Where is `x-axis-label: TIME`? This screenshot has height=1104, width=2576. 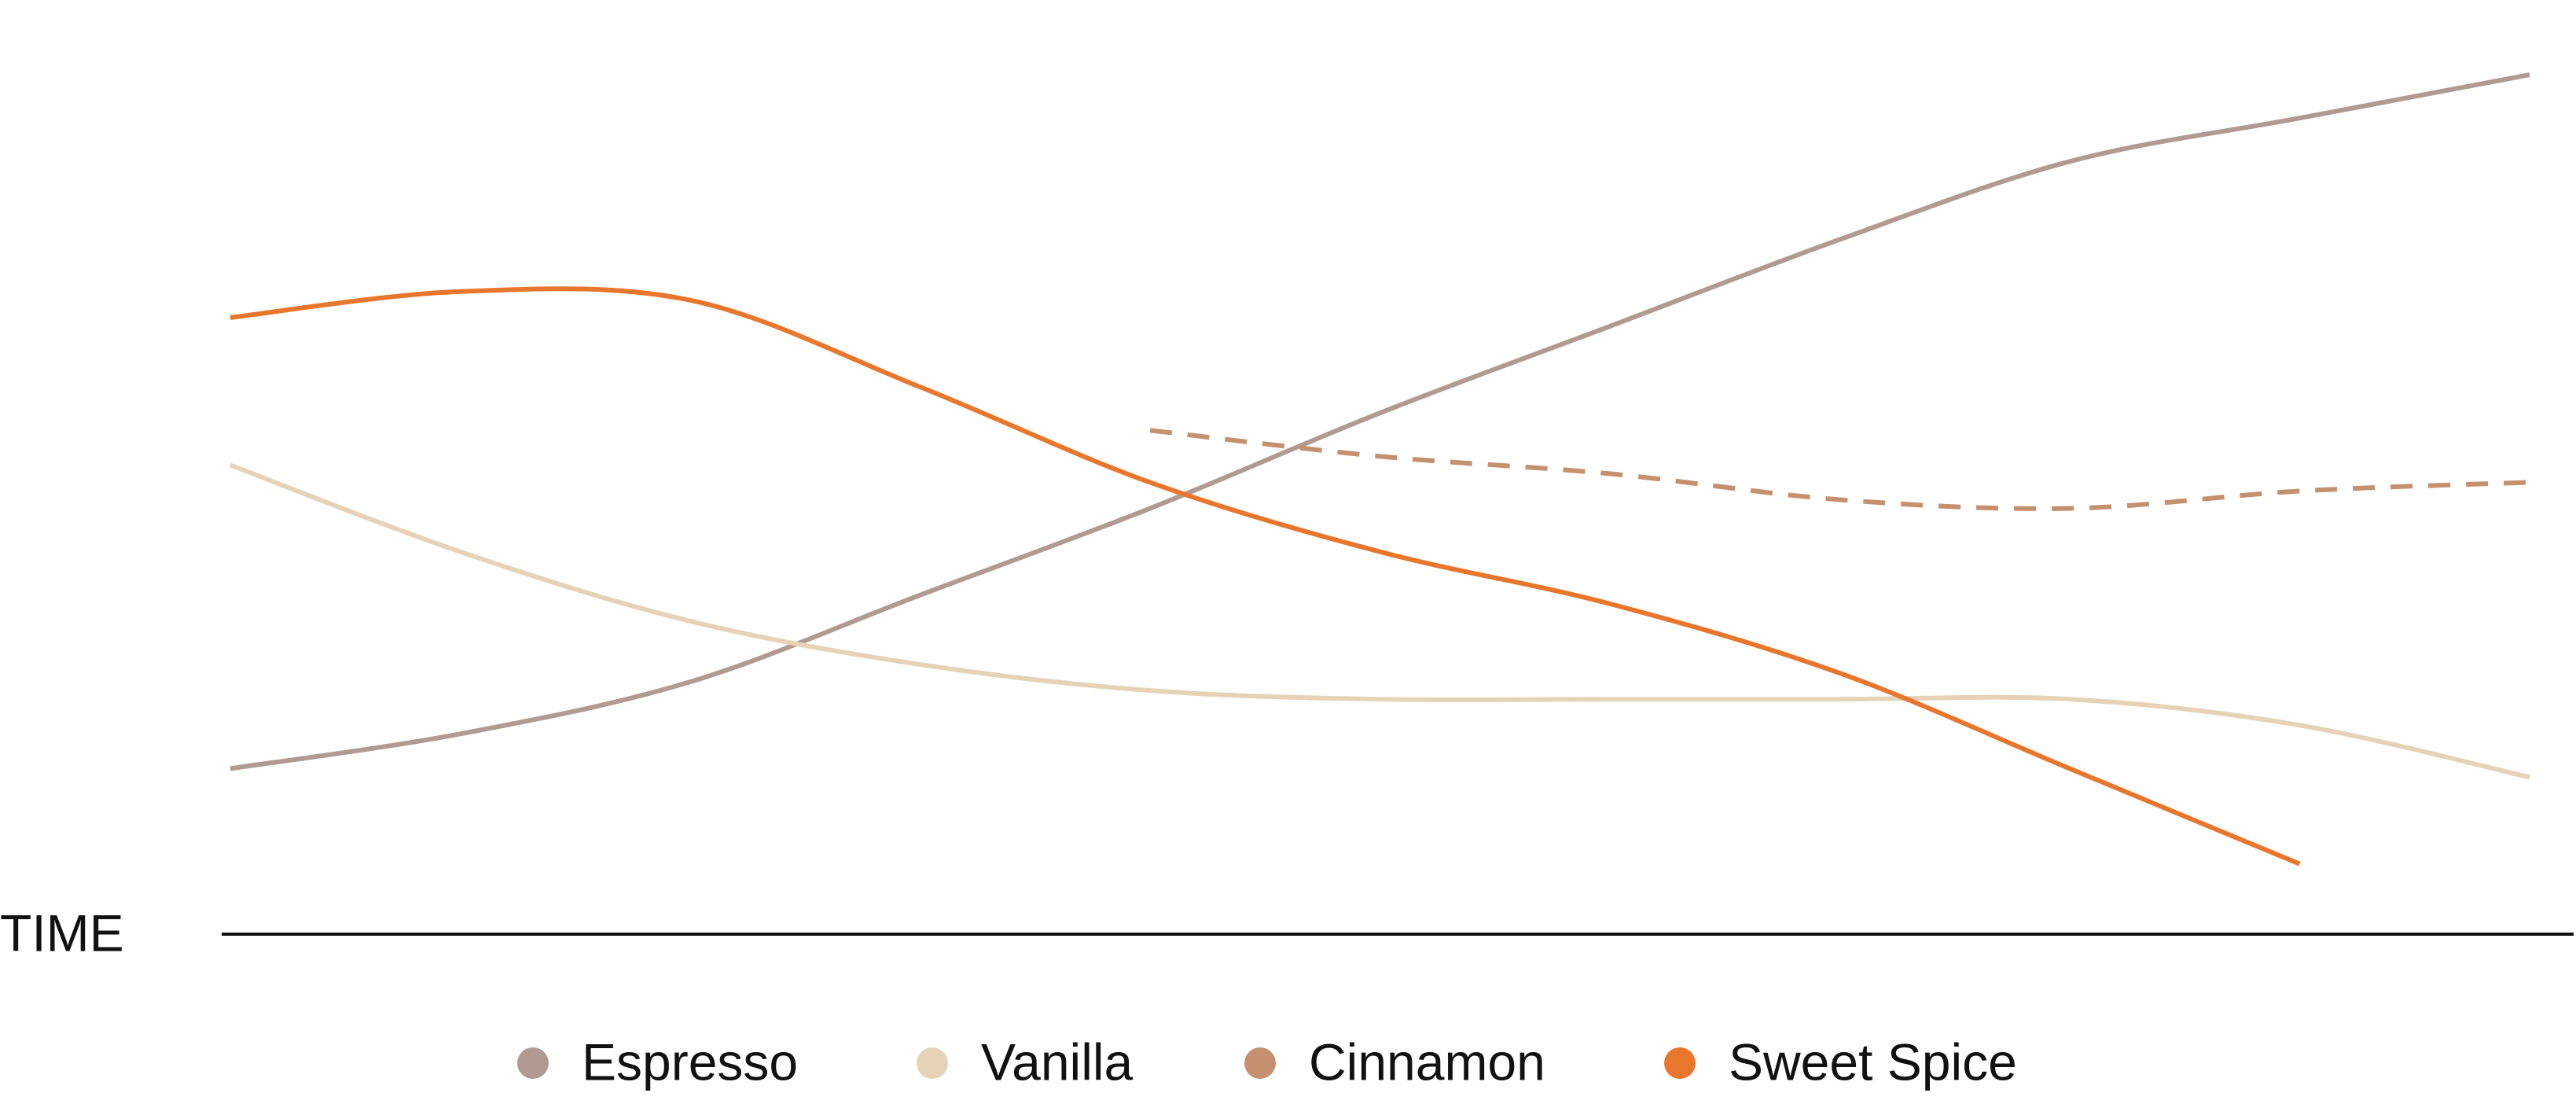 x-axis-label: TIME is located at coordinates (62, 933).